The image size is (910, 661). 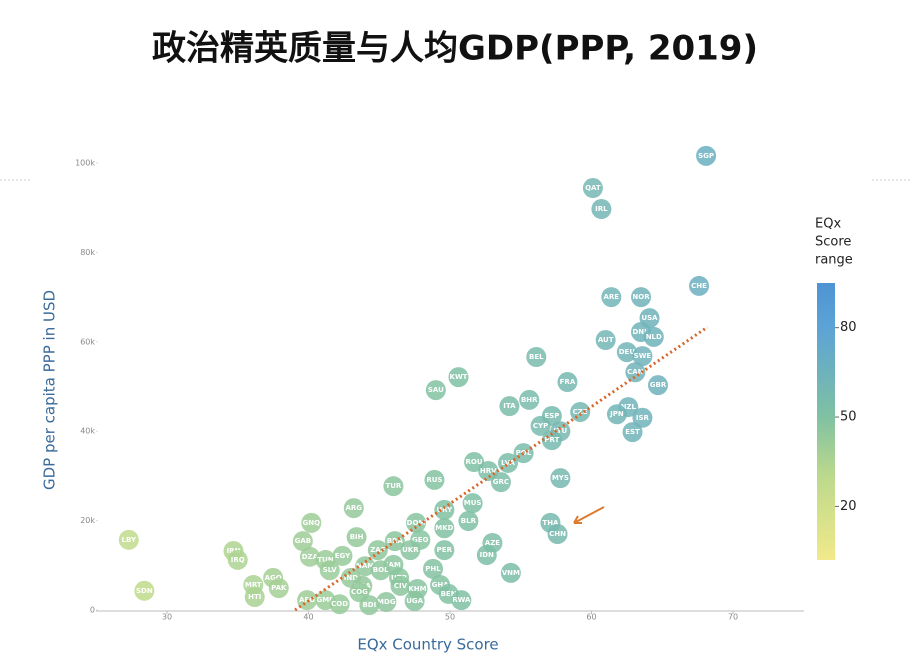 I want to click on y-axis-title: GDP per capita PPP in USD, so click(x=50, y=390).